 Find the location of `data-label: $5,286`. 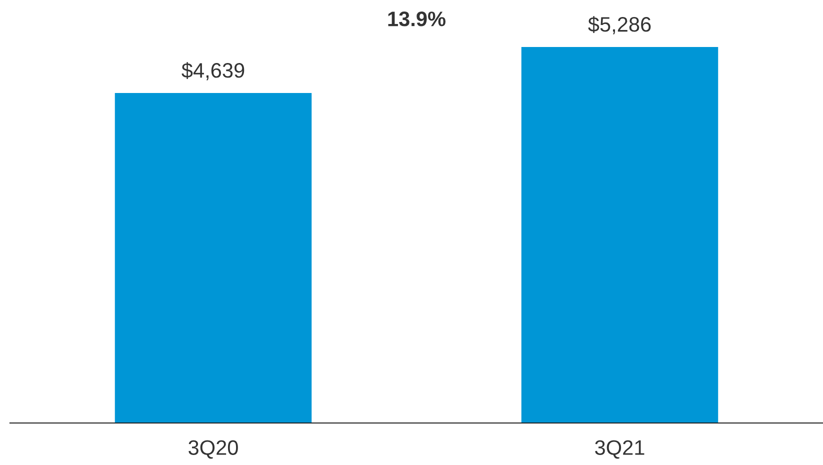

data-label: $5,286 is located at coordinates (619, 25).